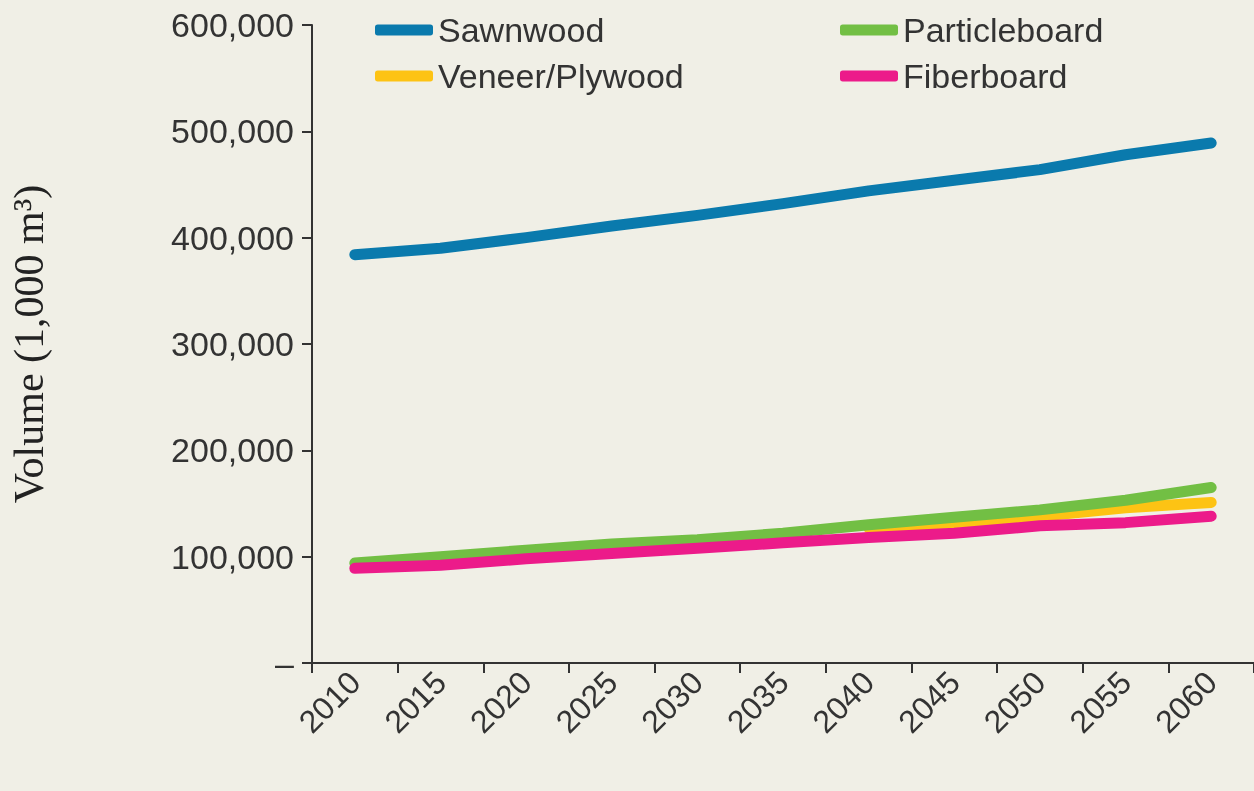  What do you see at coordinates (521, 30) in the screenshot?
I see `legend-label: Sawnwood` at bounding box center [521, 30].